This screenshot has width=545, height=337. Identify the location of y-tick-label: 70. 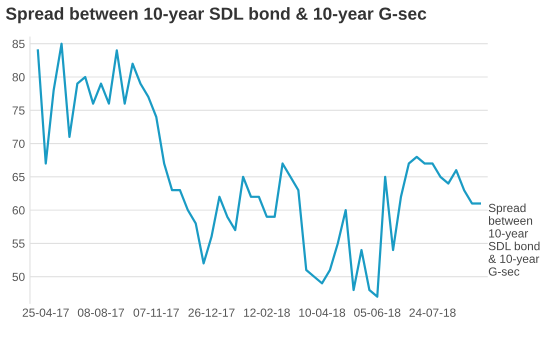
(18, 144).